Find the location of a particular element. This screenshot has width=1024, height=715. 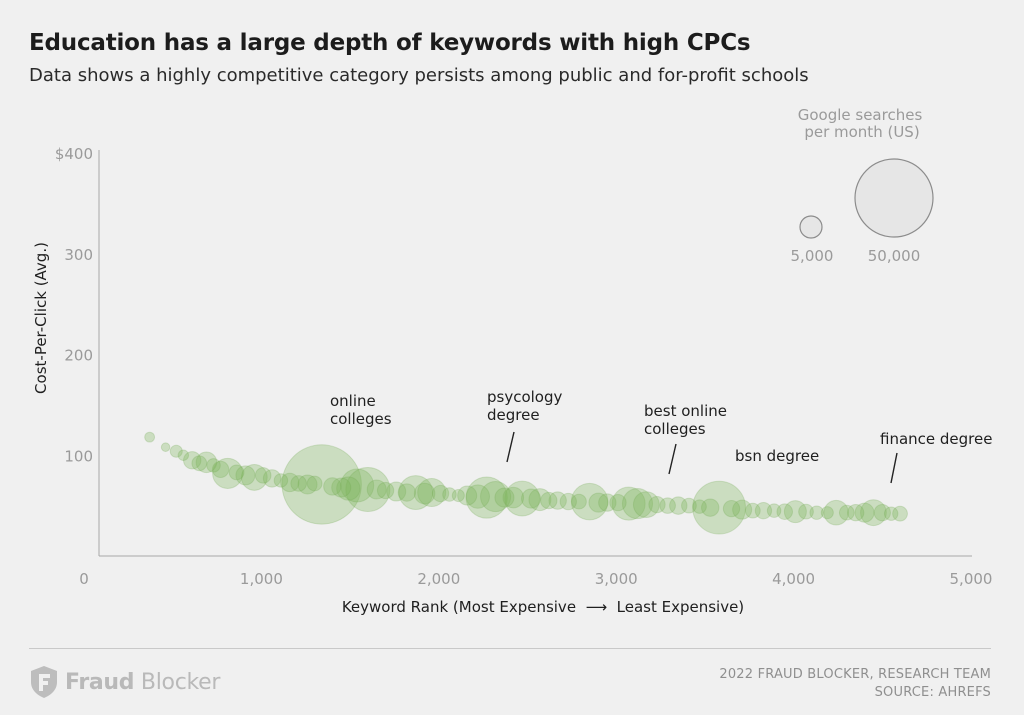

logo-wordmark: Fraud Blocker is located at coordinates (142, 682).